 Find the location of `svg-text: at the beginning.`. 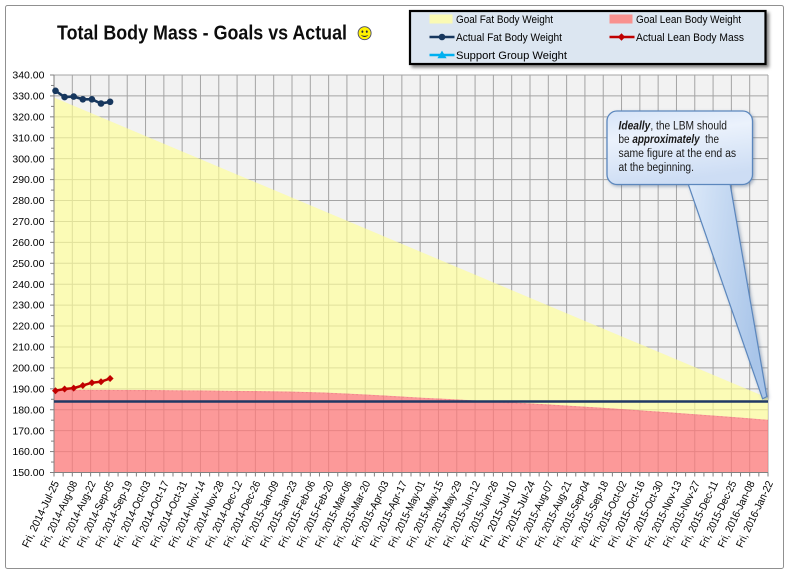

svg-text: at the beginning. is located at coordinates (656, 168).